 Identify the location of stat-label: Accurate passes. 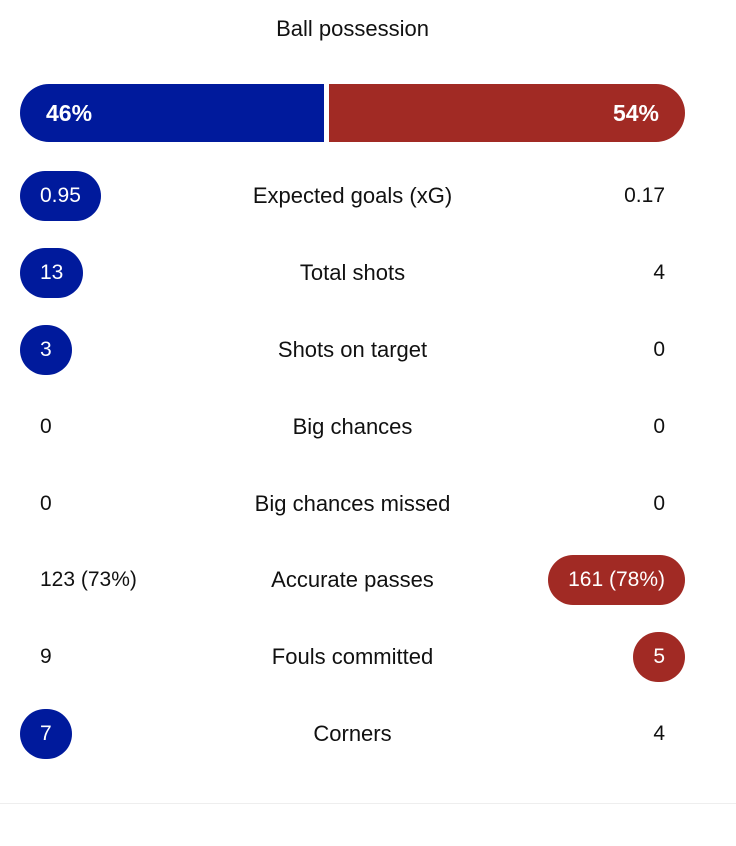
(352, 579).